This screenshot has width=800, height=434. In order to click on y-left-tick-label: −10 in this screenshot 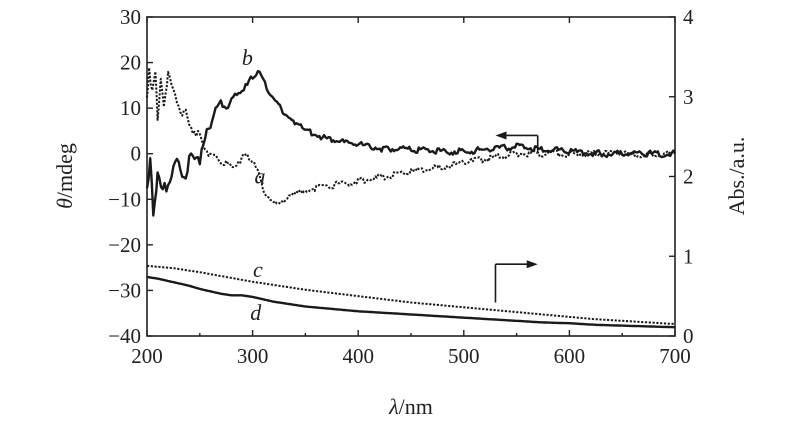, I will do `click(124, 199)`.